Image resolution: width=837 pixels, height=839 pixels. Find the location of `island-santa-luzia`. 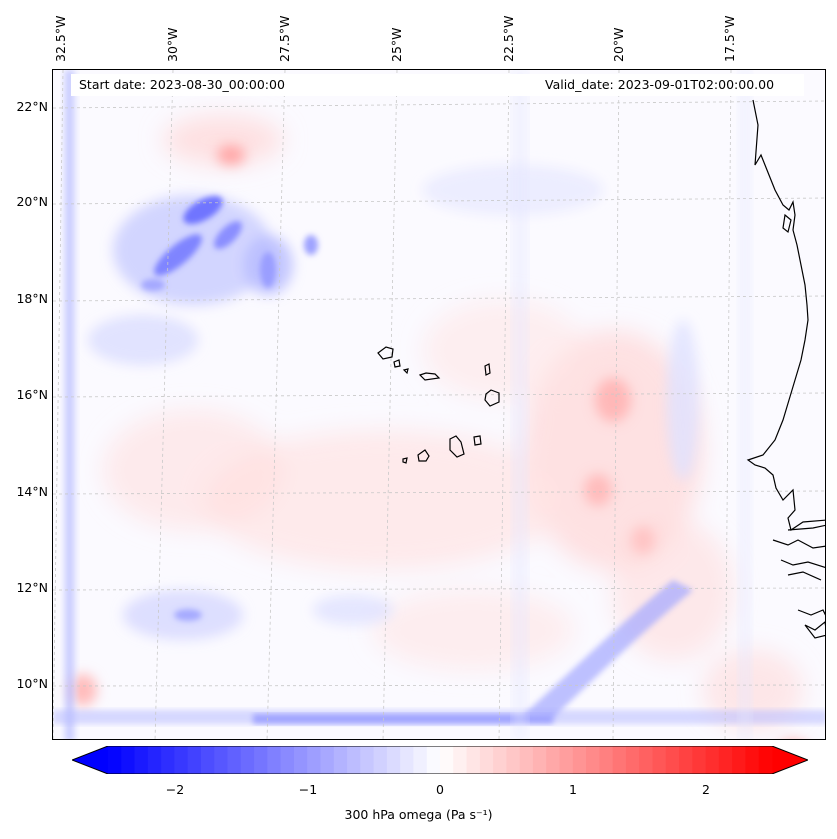

island-santa-luzia is located at coordinates (405, 371).